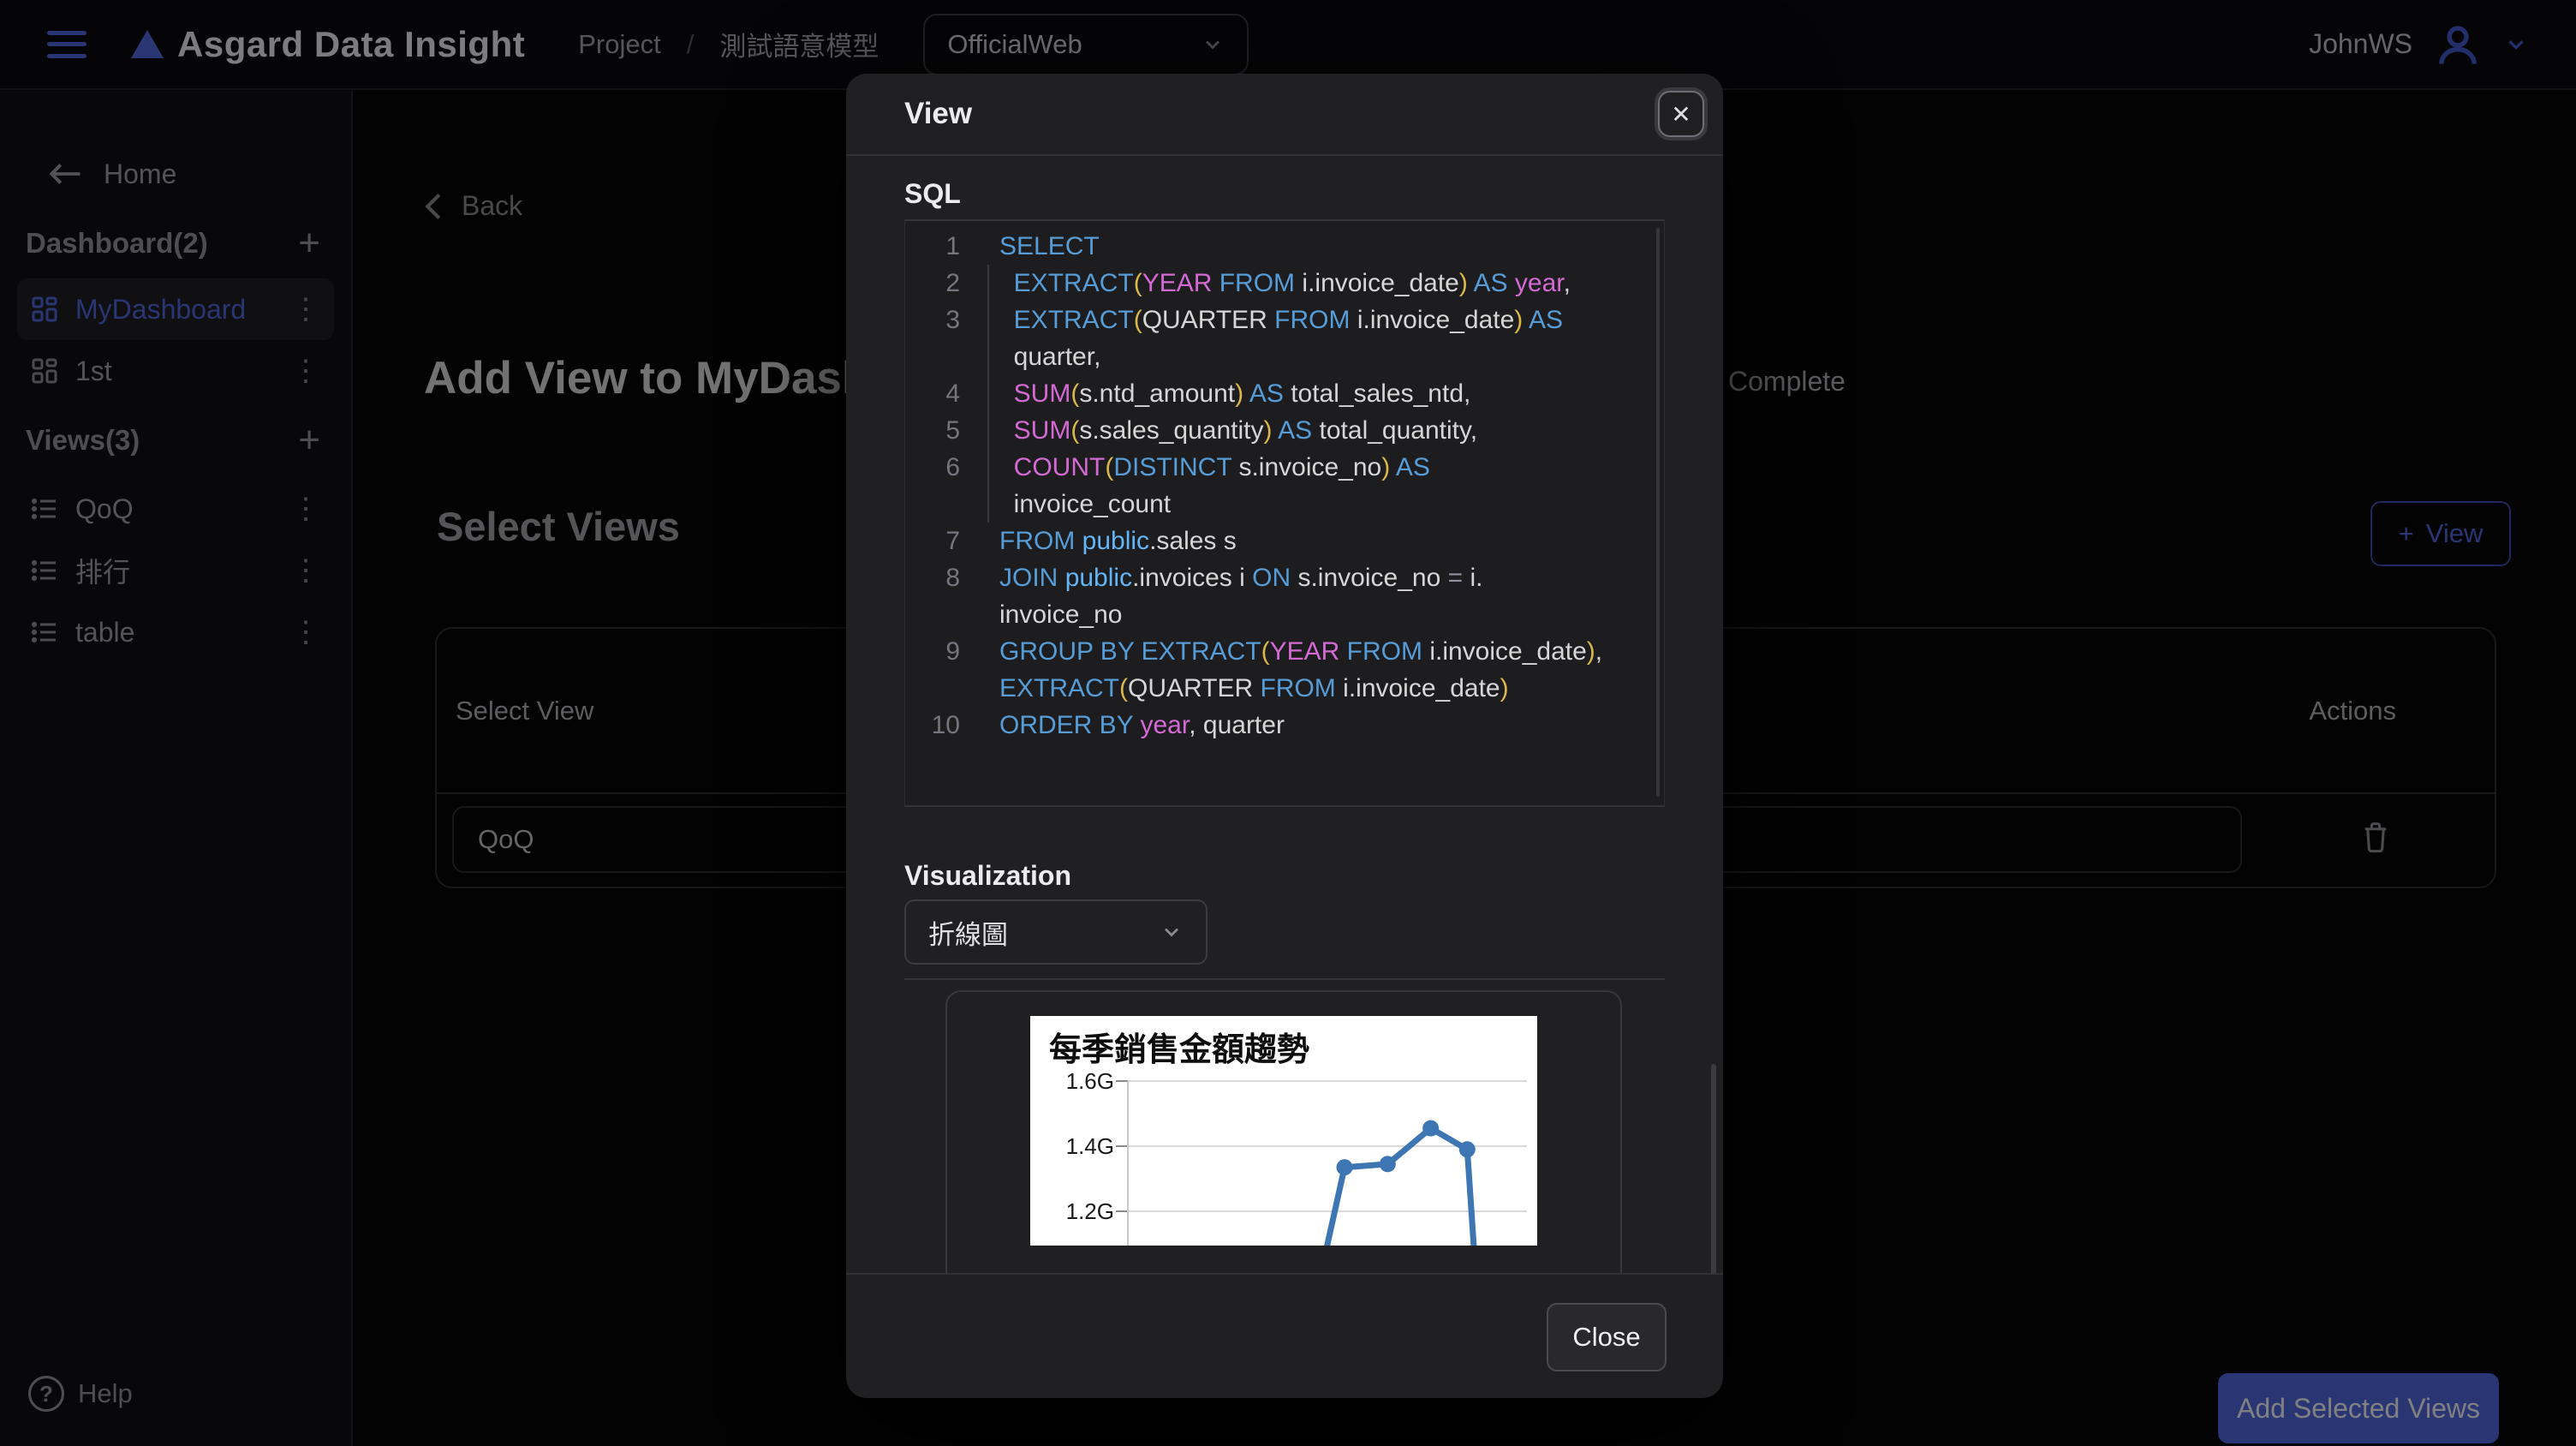 This screenshot has height=1446, width=2576. What do you see at coordinates (103, 573) in the screenshot?
I see `sidebar-item-label: 排行` at bounding box center [103, 573].